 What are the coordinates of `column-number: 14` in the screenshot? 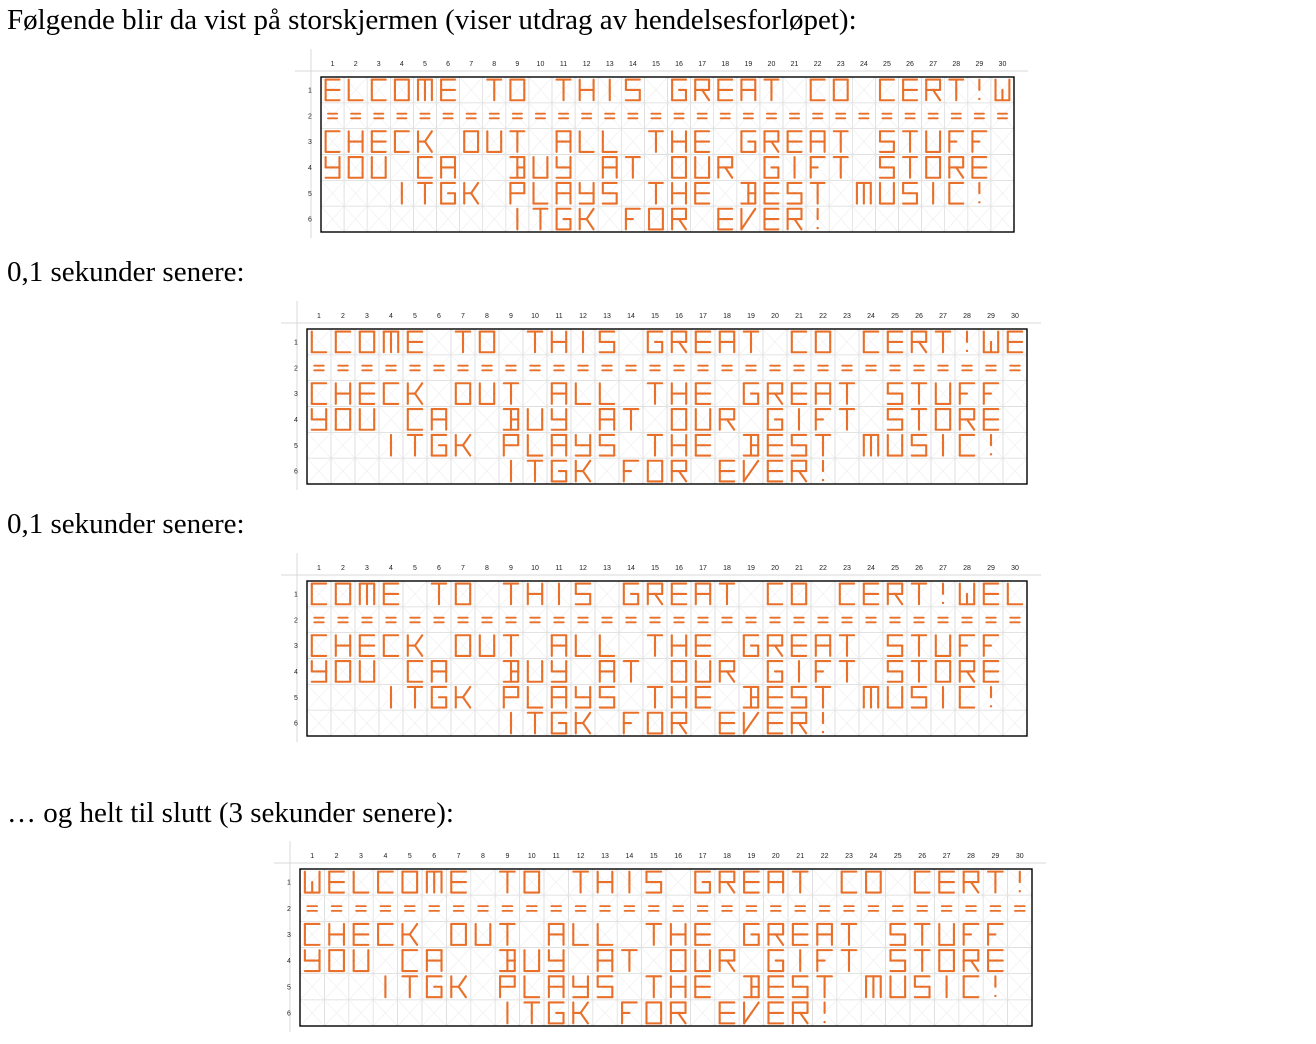 It's located at (633, 64).